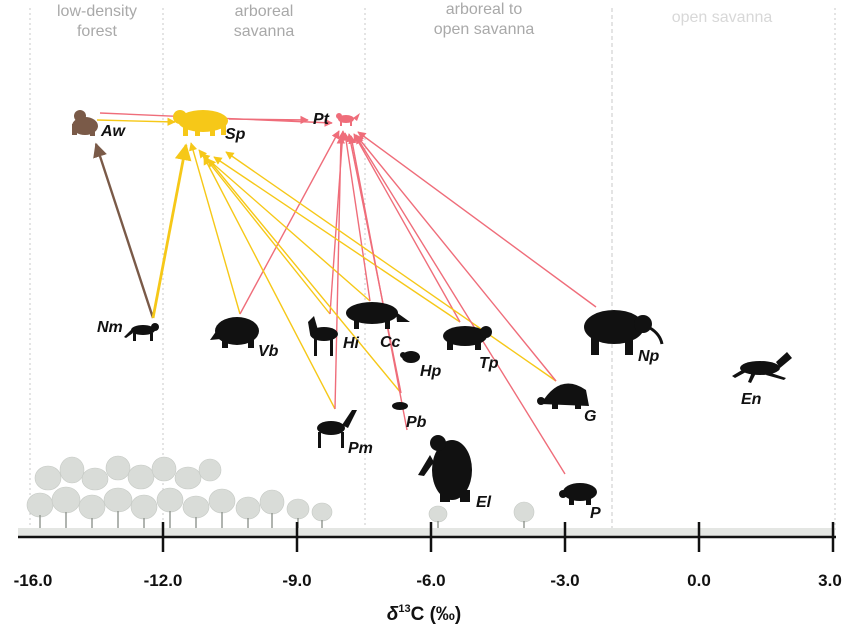 Image resolution: width=850 pixels, height=632 pixels. What do you see at coordinates (235, 134) in the screenshot?
I see `label-sp: Sp` at bounding box center [235, 134].